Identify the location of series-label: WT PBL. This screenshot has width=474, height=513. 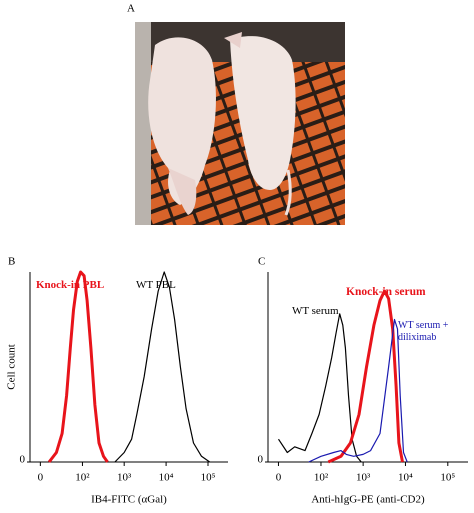
(156, 285).